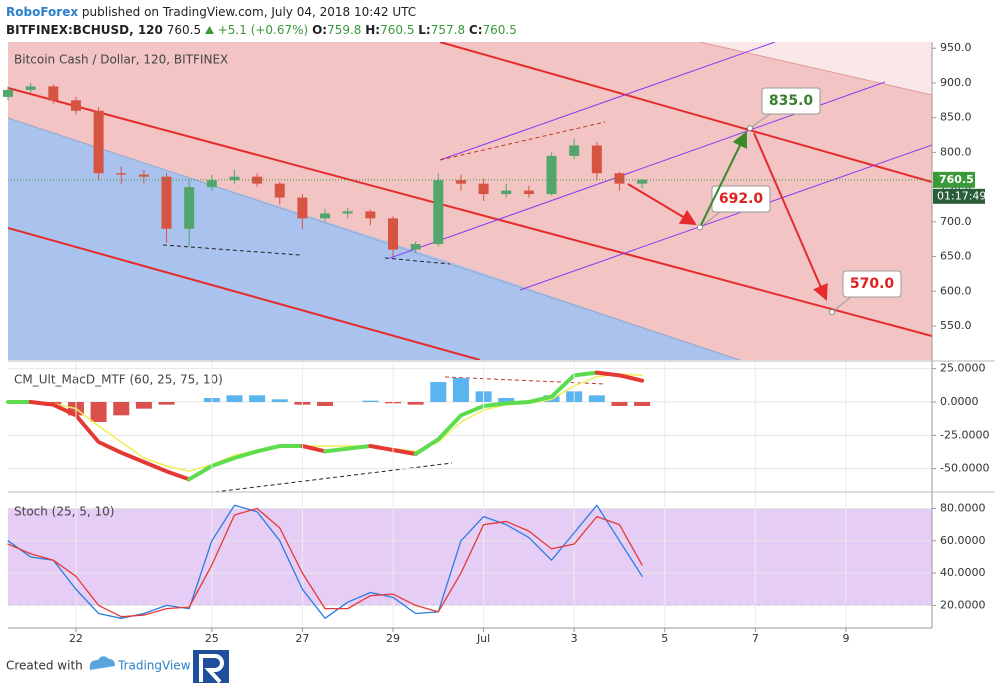 This screenshot has width=995, height=683. Describe the element at coordinates (956, 290) in the screenshot. I see `y-tick-label: 600.0` at that location.